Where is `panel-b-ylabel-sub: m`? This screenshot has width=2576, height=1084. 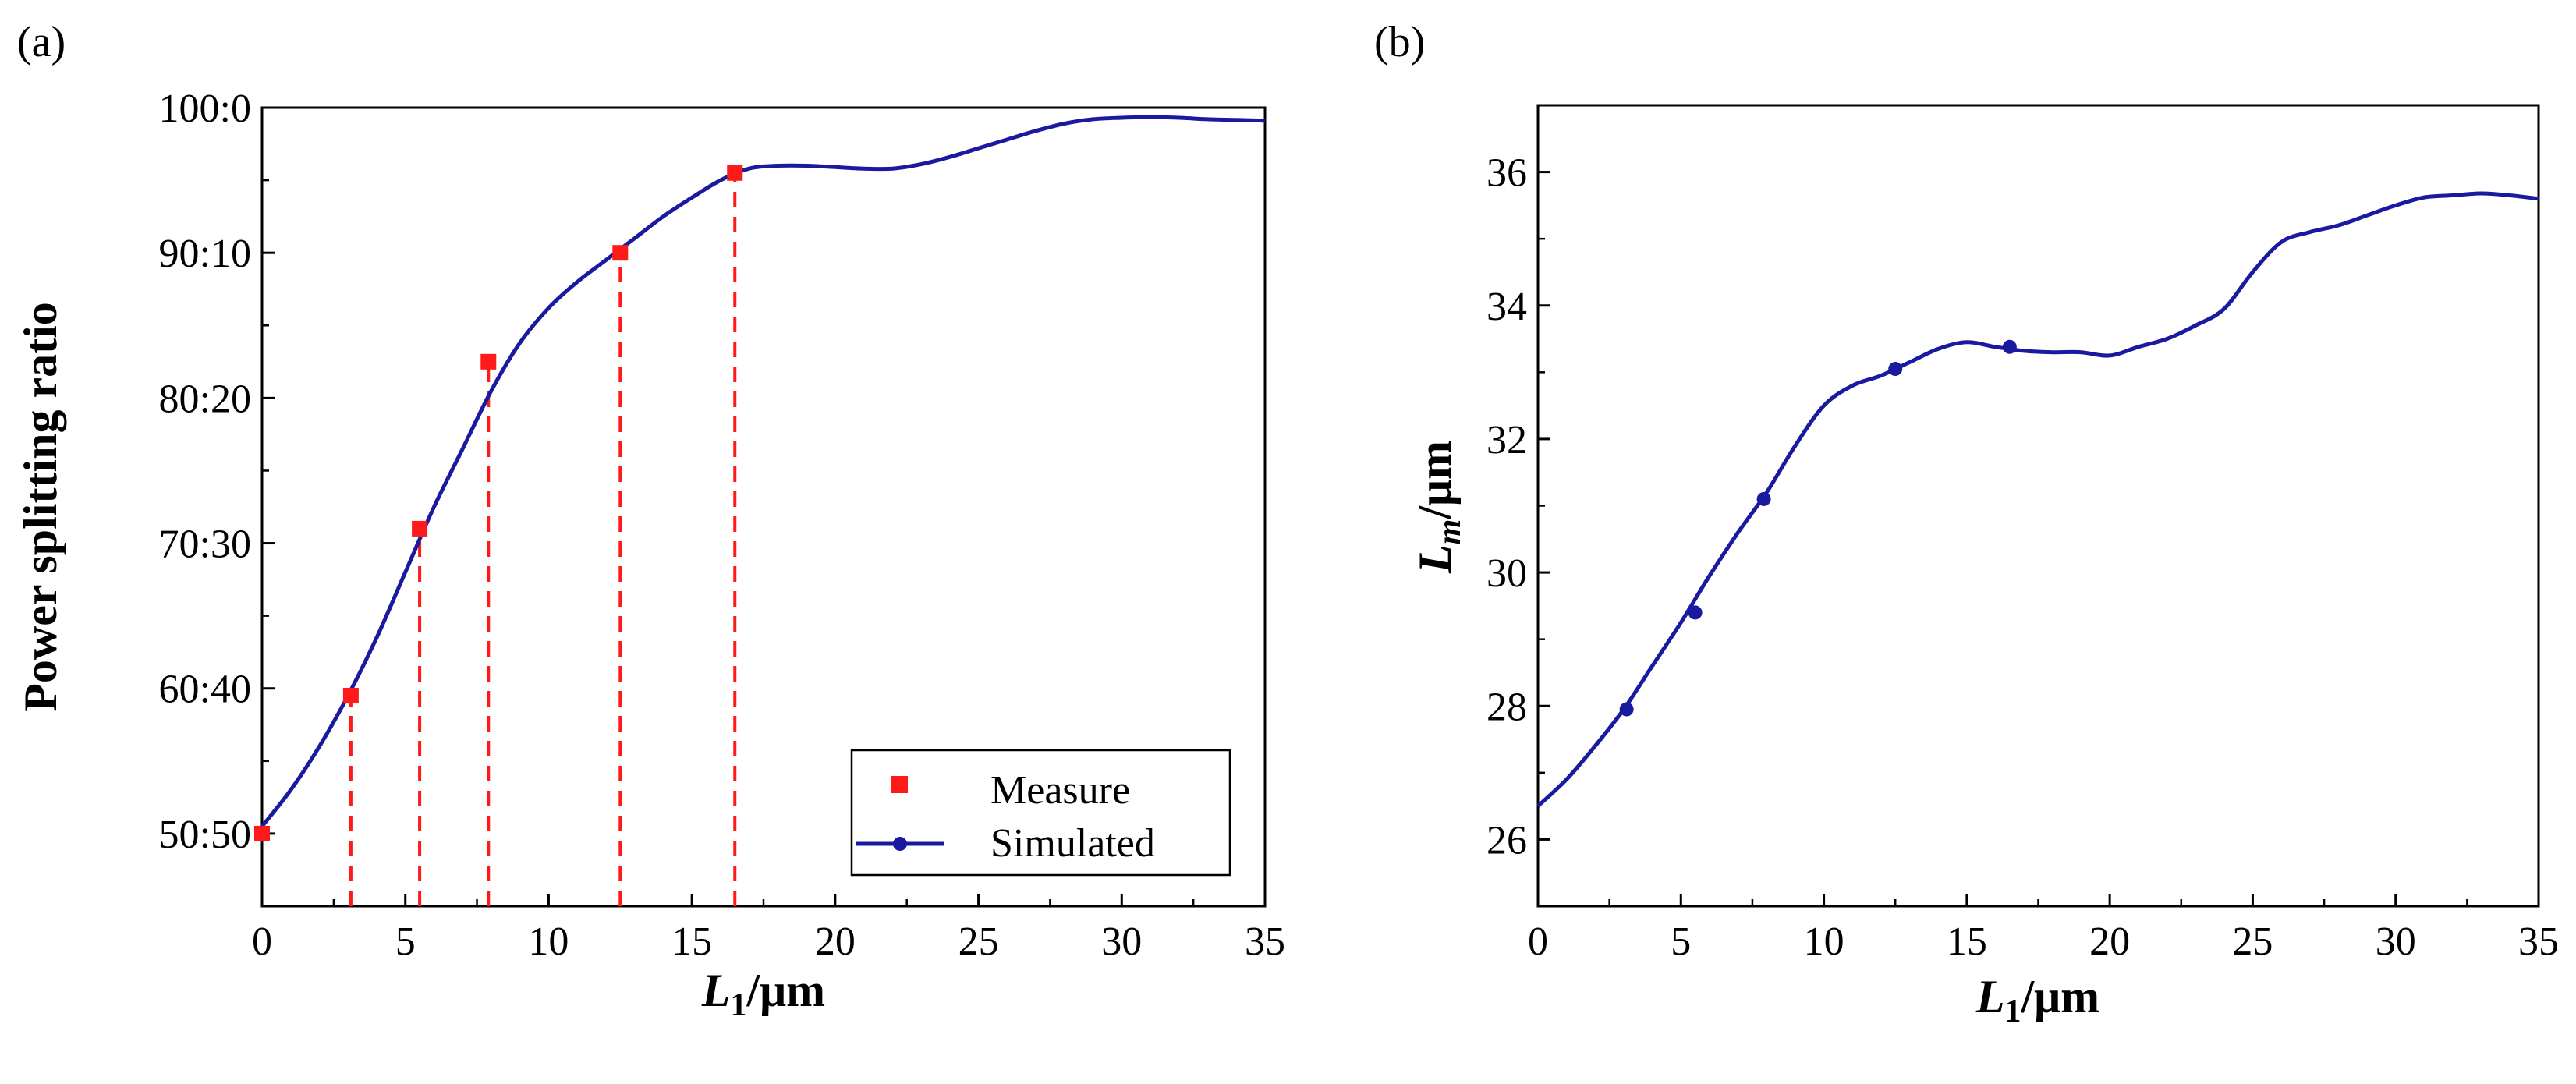 panel-b-ylabel-sub: m is located at coordinates (1450, 532).